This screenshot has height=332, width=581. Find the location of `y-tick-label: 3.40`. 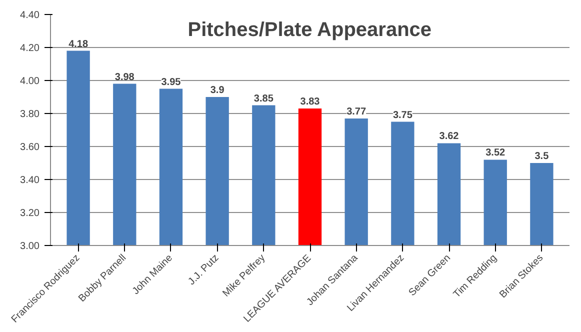

y-tick-label: 3.40 is located at coordinates (30, 180).